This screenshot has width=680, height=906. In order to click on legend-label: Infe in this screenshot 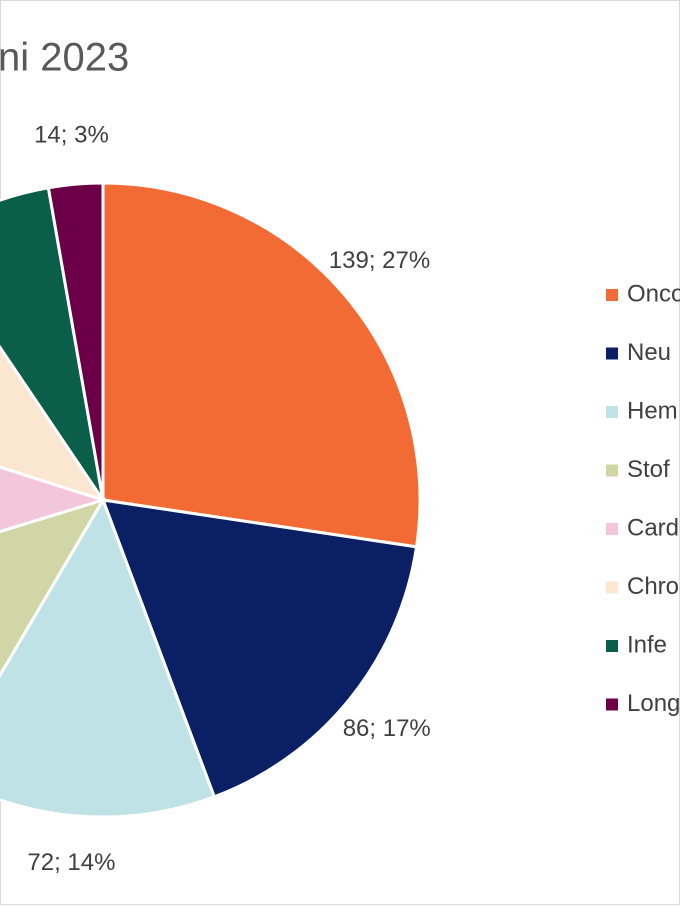, I will do `click(647, 644)`.